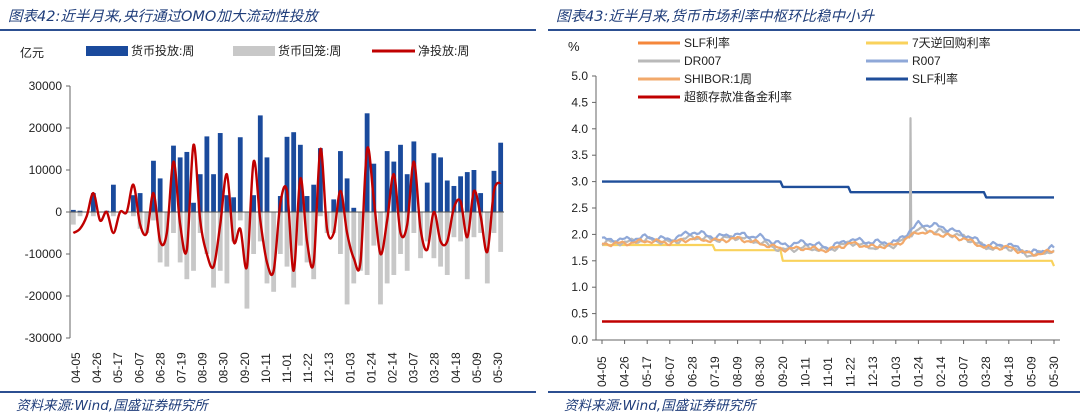 The height and width of the screenshot is (417, 1080). What do you see at coordinates (268, 392) in the screenshot?
I see `source-rule` at bounding box center [268, 392].